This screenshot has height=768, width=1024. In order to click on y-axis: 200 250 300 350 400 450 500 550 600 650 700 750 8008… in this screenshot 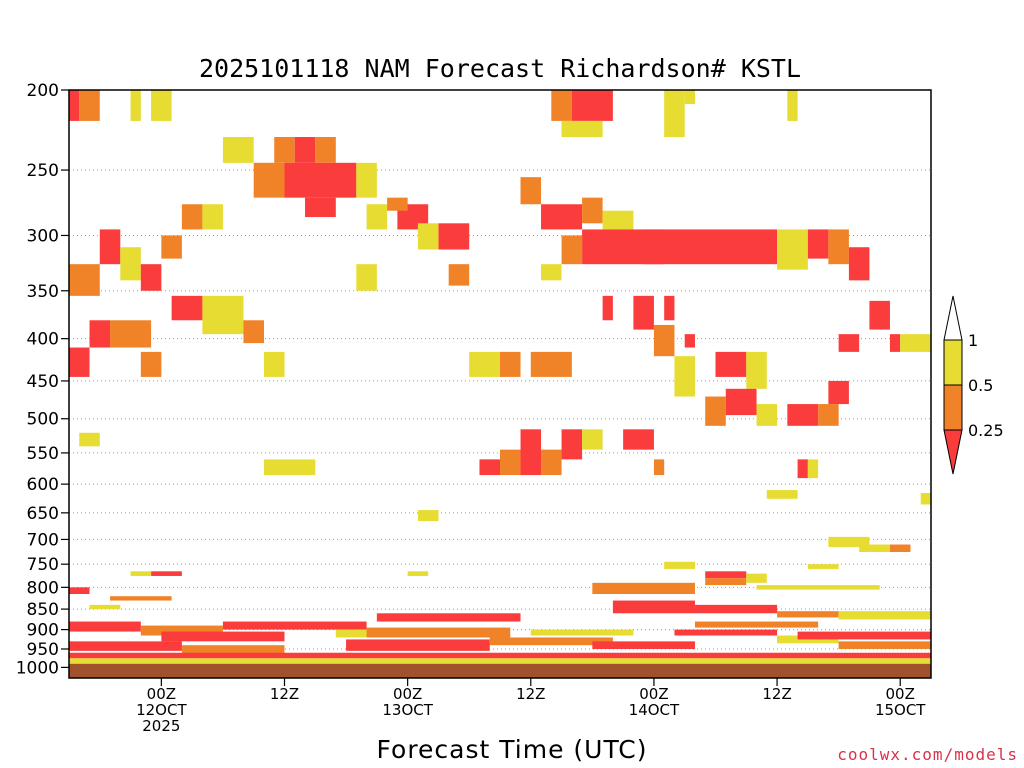, I will do `click(42, 379)`.